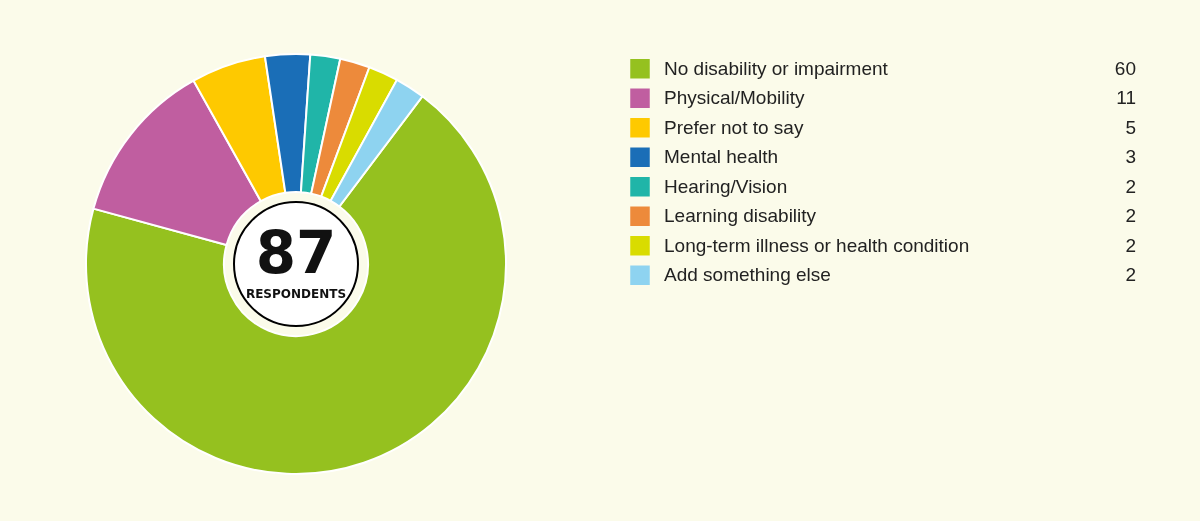 This screenshot has width=1200, height=521. Describe the element at coordinates (817, 245) in the screenshot. I see `legend-label: Long-term illness or health condition` at that location.